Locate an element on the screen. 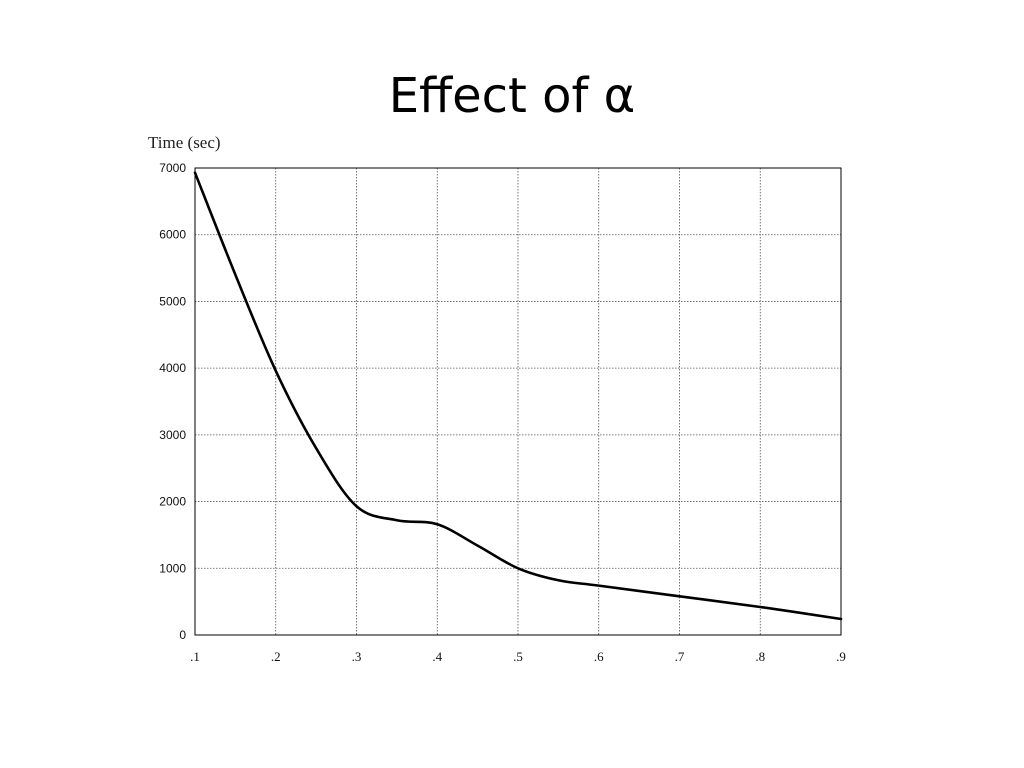 The width and height of the screenshot is (1024, 768). y-tick-label: 6000 is located at coordinates (172, 235).